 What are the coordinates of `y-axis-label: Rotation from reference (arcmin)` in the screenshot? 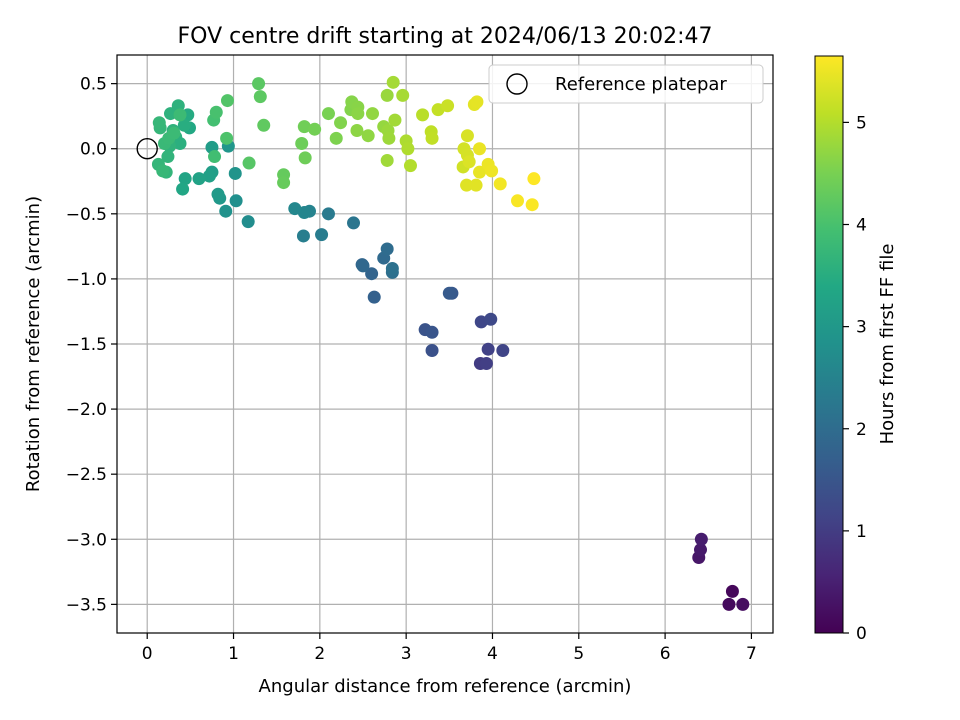 It's located at (33, 344).